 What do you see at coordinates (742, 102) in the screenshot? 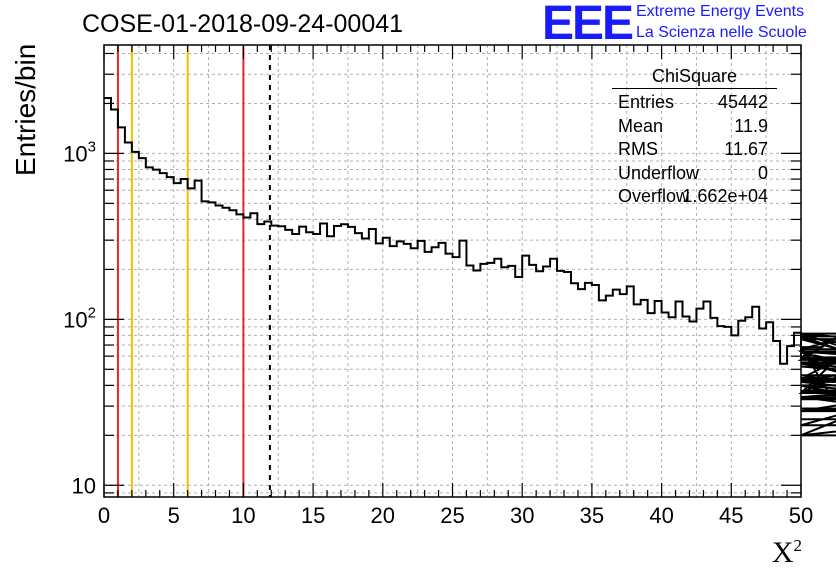
I see `stat-value: 45442` at bounding box center [742, 102].